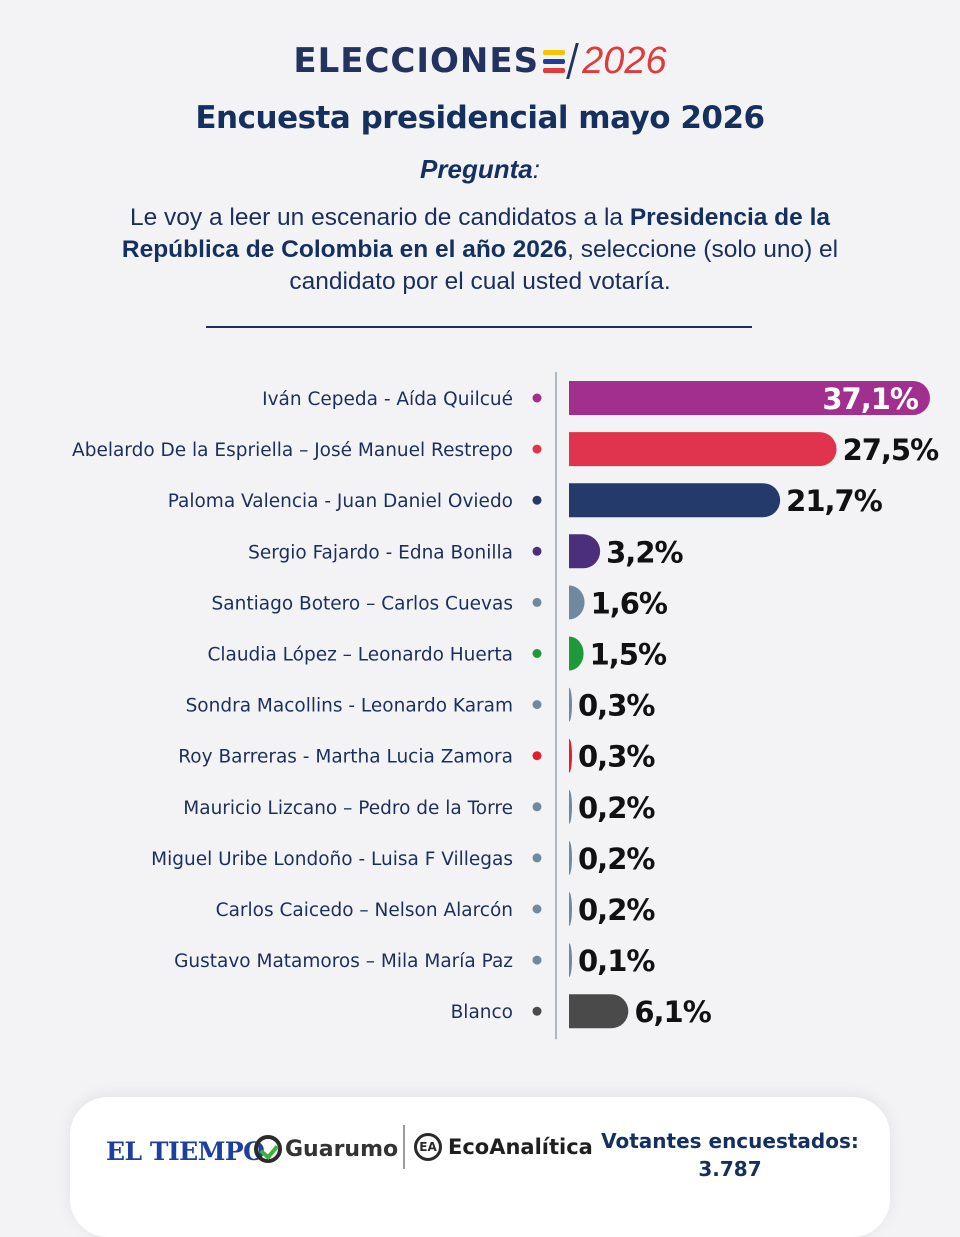 This screenshot has width=960, height=1237. I want to click on bar-row: Sergio Fajardo - Edna Bonilla 3,2%, so click(466, 551).